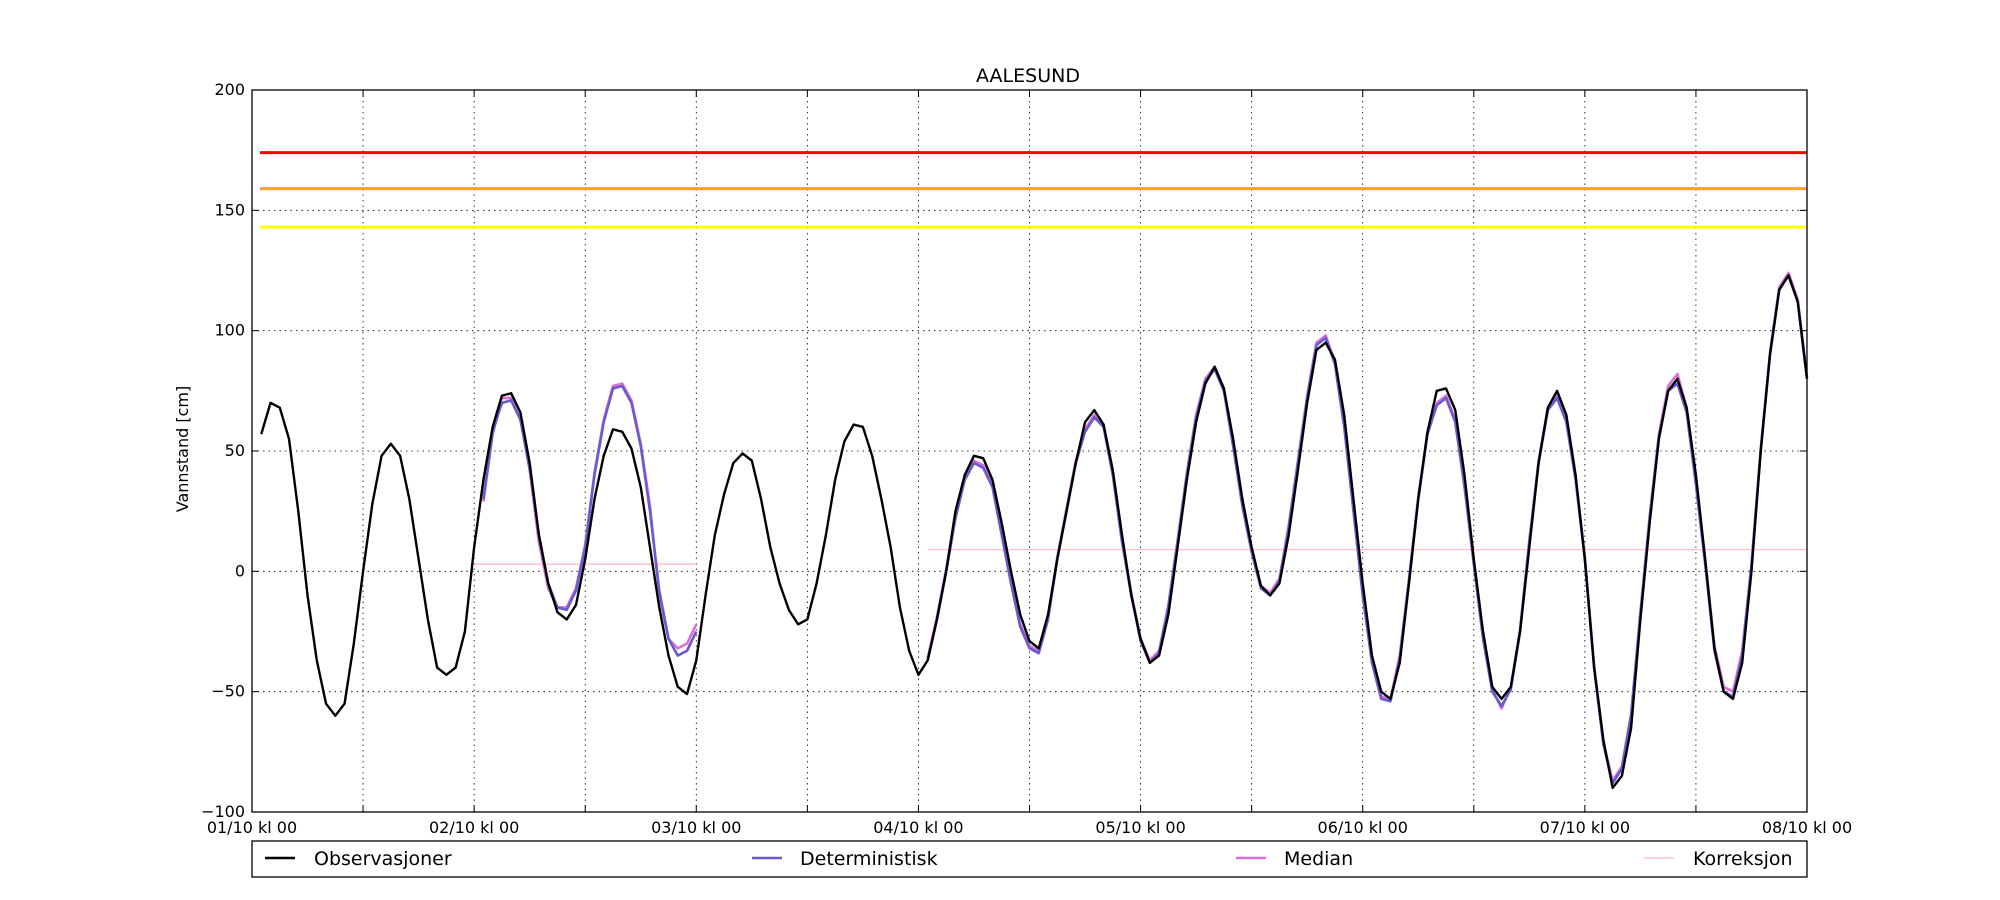 The height and width of the screenshot is (900, 2000). I want to click on x-tick-label: 06/10 kl 00, so click(1363, 827).